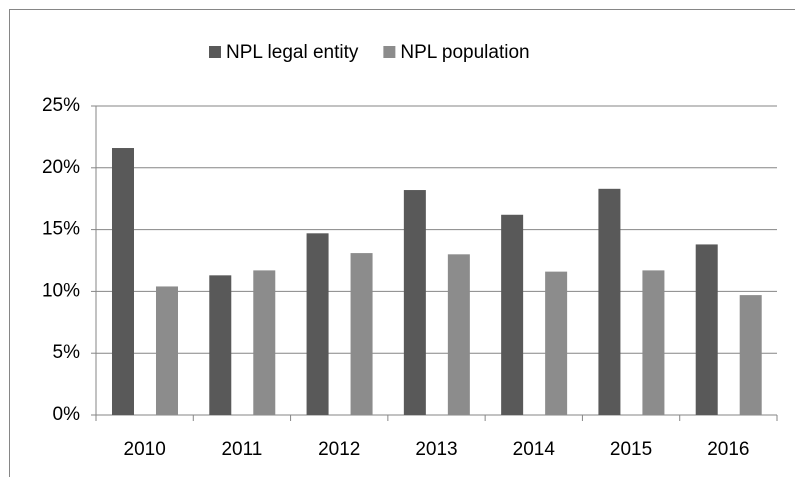 This screenshot has width=795, height=477. What do you see at coordinates (67, 352) in the screenshot?
I see `y-tick-label: 5%` at bounding box center [67, 352].